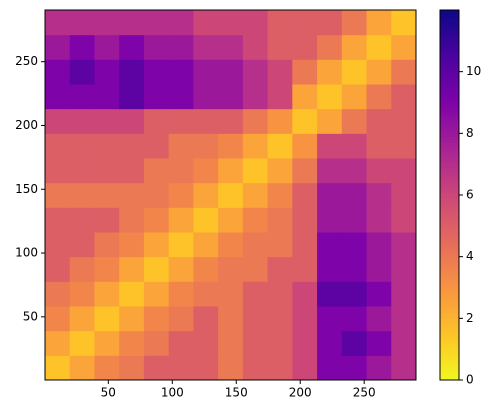 The image size is (496, 417). Describe the element at coordinates (470, 256) in the screenshot. I see `colorbar-tick-label: 4` at that location.